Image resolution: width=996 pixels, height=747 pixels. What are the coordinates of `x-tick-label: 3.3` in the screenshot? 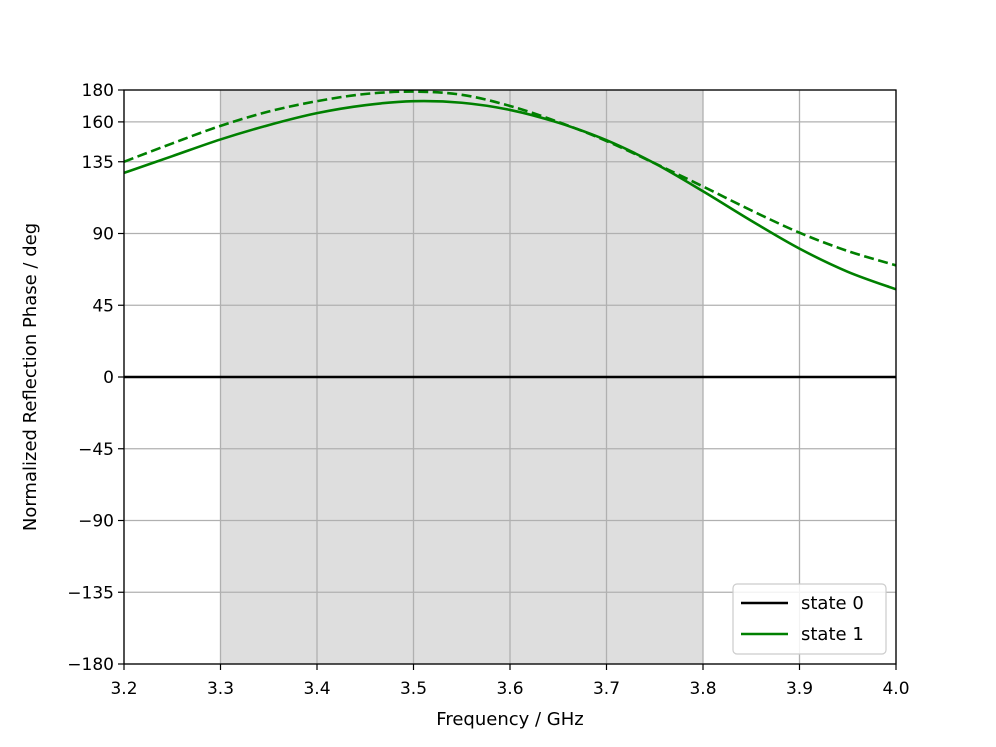 It's located at (220, 689).